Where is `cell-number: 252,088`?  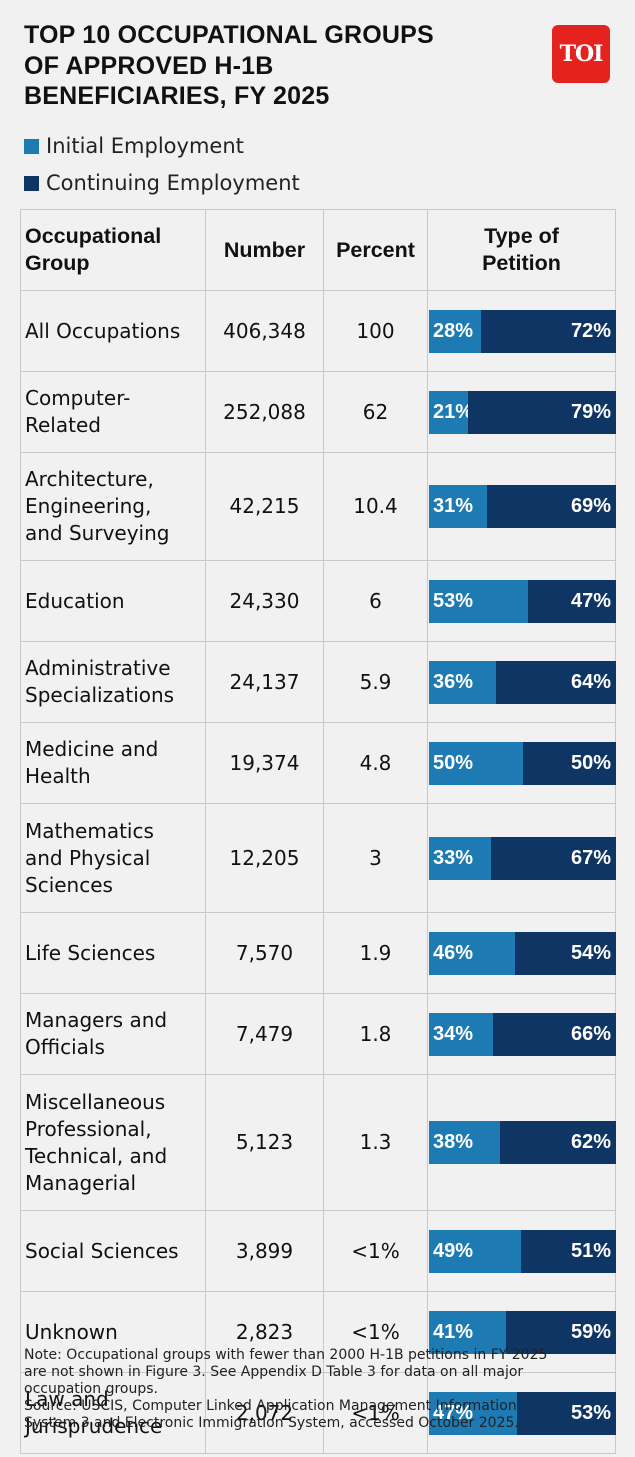
cell-number: 252,088 is located at coordinates (264, 412).